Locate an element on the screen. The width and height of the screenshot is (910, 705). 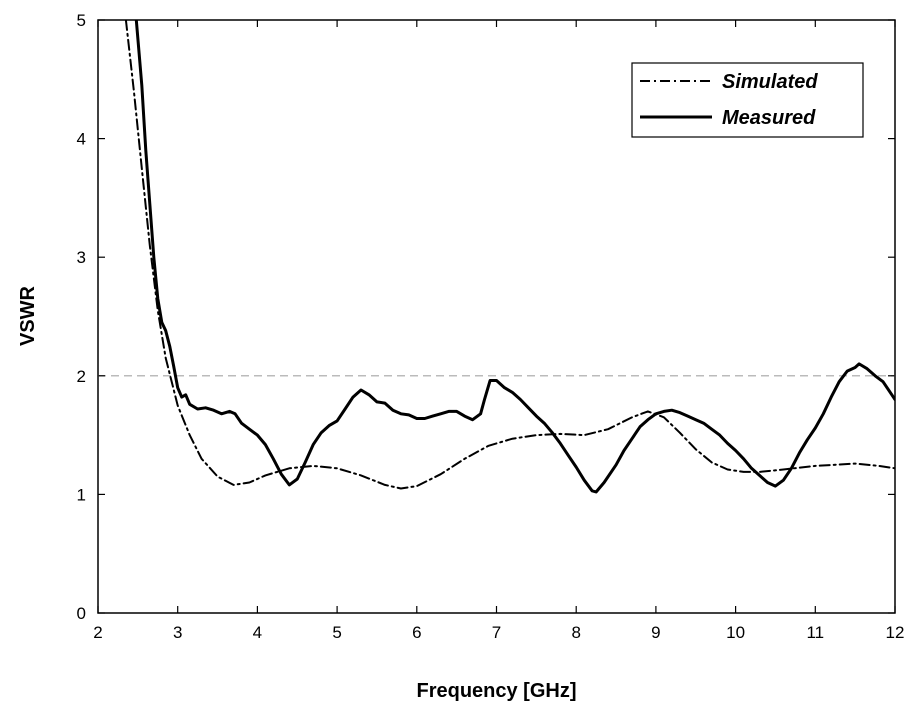
x-tick-label: 5 is located at coordinates (336, 632).